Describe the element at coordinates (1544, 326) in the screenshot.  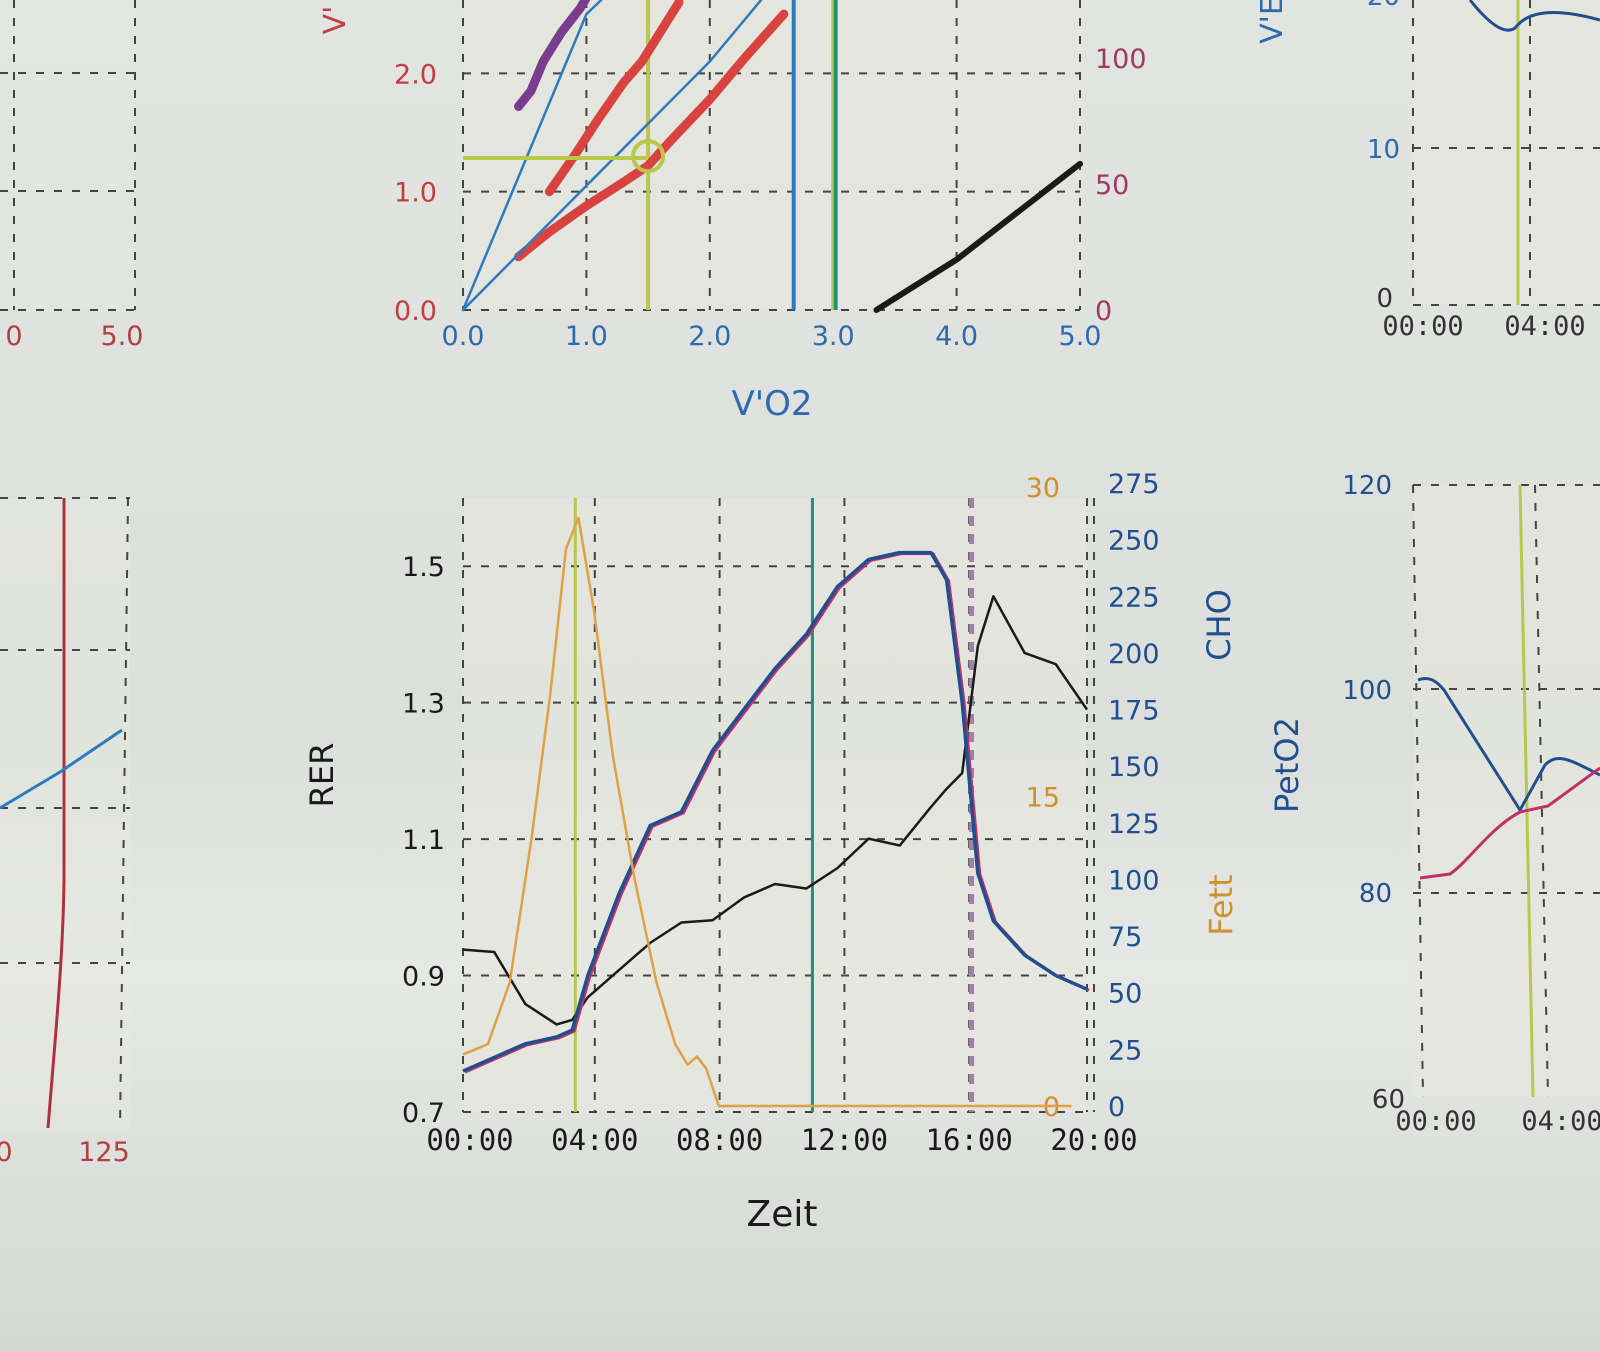
I see `top-right-x-tick-1: 04:00` at that location.